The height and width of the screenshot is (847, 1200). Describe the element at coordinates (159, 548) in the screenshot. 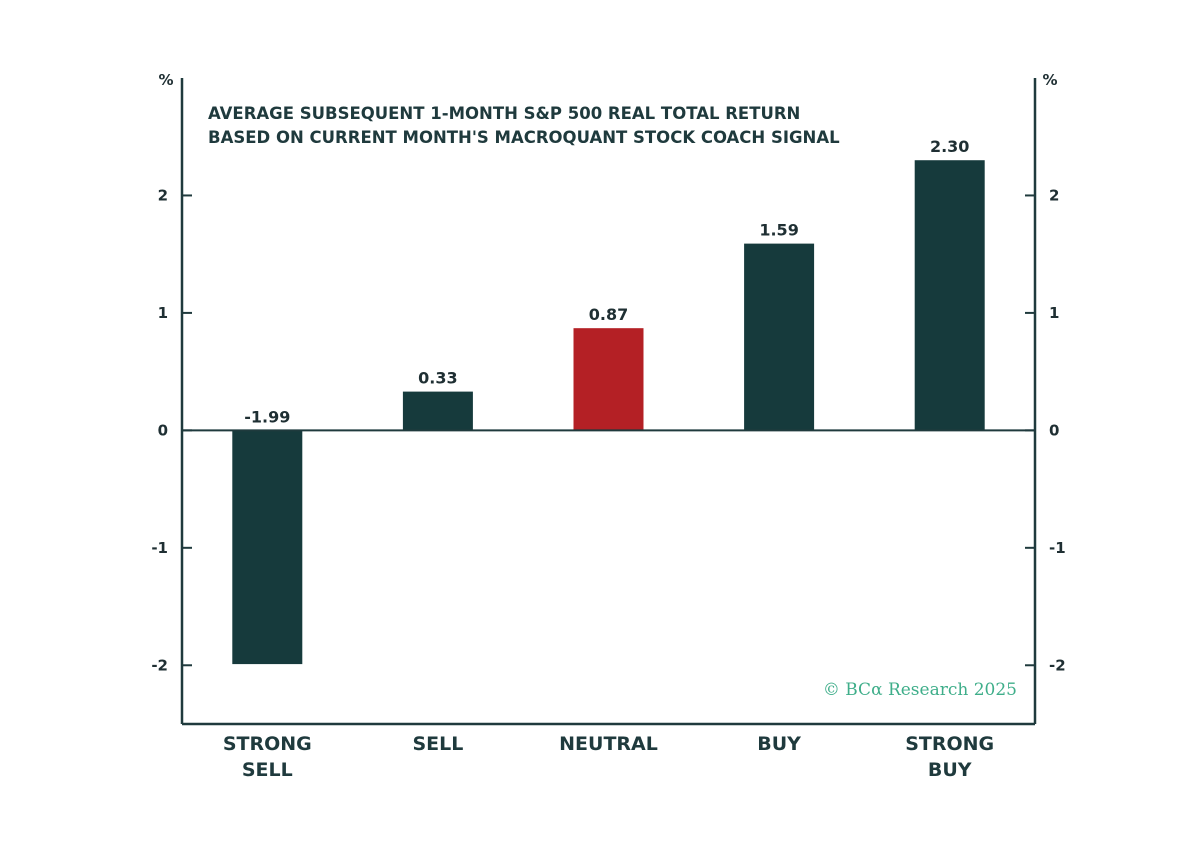

I see `y-tick-label-left: -1` at that location.